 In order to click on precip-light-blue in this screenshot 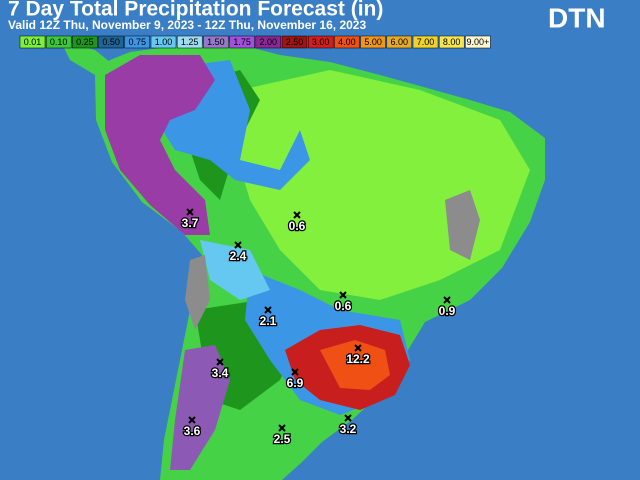, I will do `click(235, 270)`.